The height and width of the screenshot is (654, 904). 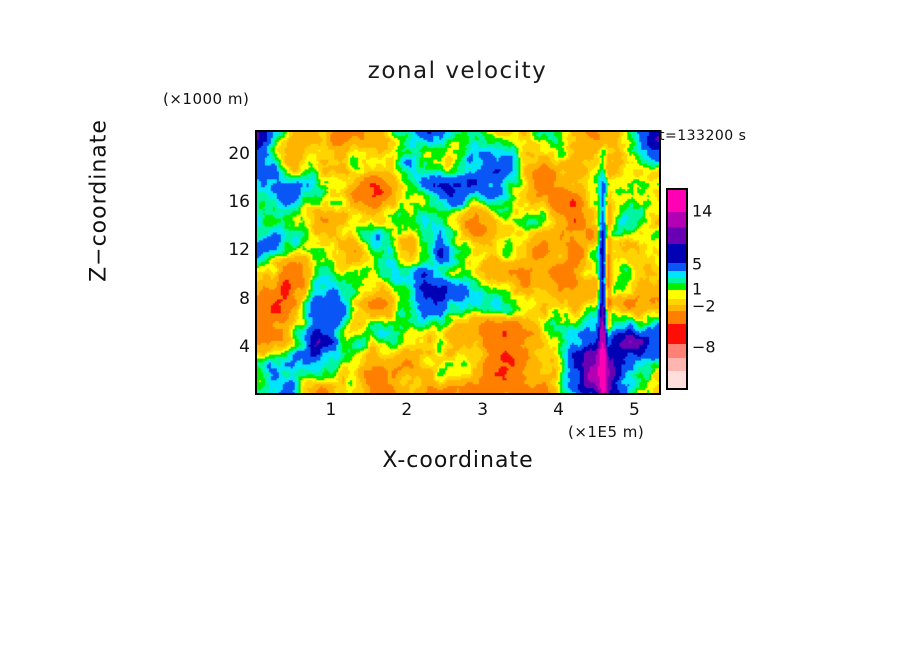 What do you see at coordinates (457, 71) in the screenshot?
I see `page-title: zonal velocity` at bounding box center [457, 71].